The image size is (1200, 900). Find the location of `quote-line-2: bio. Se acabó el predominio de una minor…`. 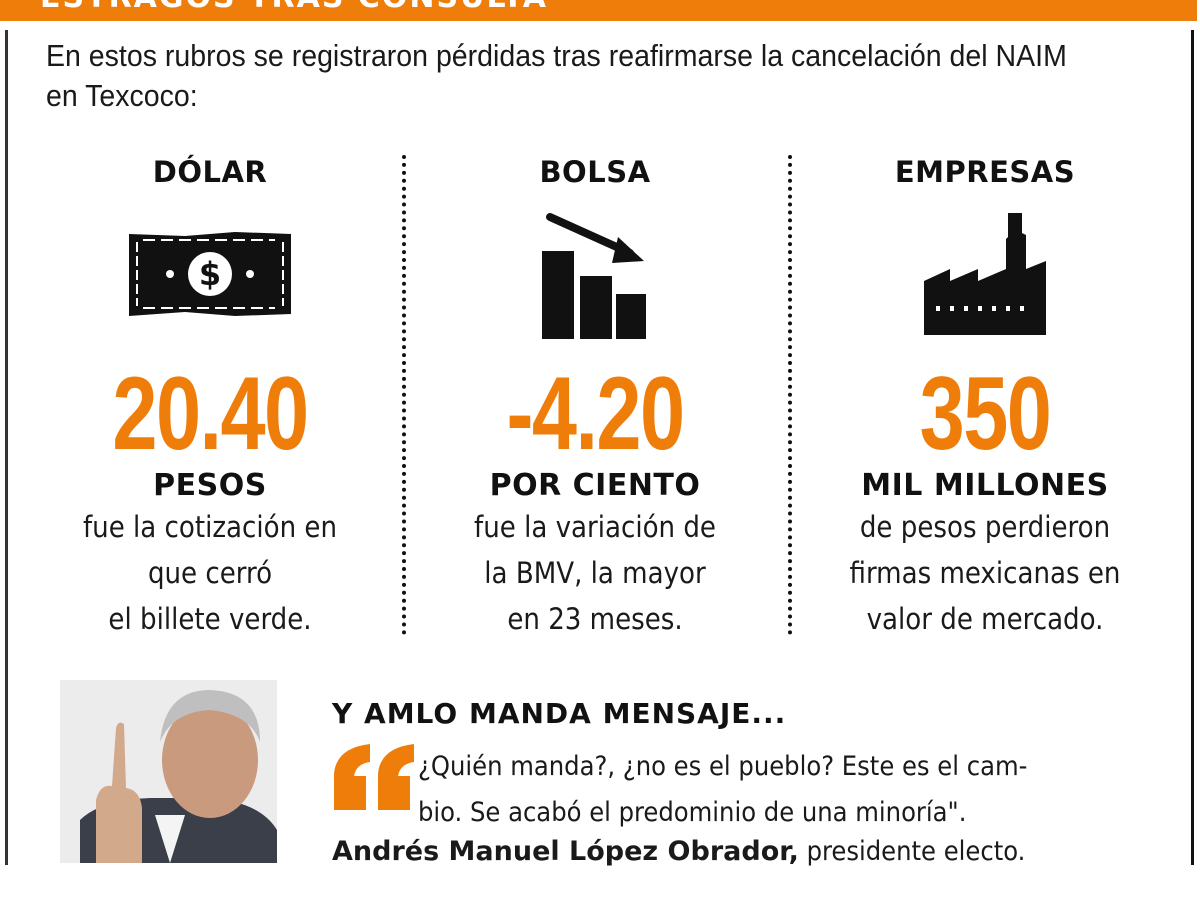

quote-line-2: bio. Se acabó el predominio de una minor… is located at coordinates (692, 812).